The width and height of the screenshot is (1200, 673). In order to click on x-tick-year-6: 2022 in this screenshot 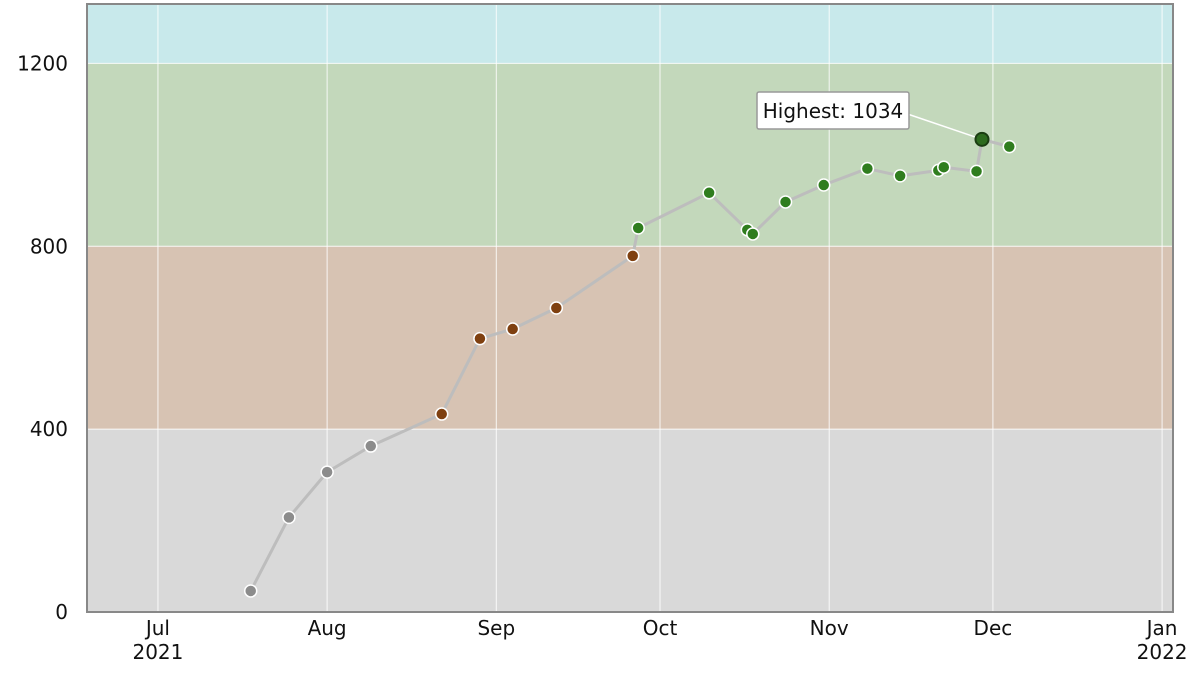, I will do `click(1162, 652)`.